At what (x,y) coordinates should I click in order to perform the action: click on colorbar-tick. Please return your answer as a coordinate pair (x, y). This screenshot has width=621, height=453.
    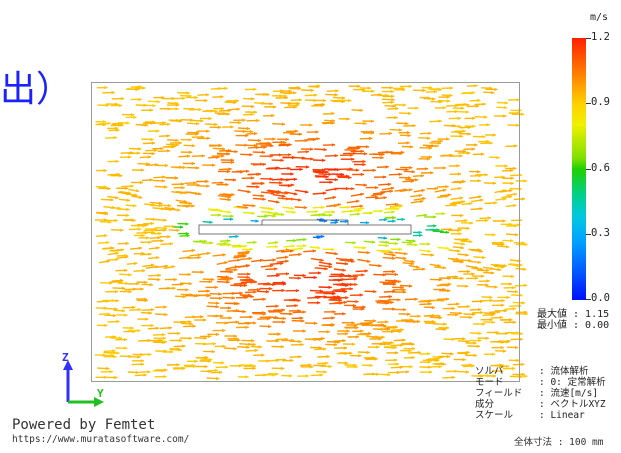
    Looking at the image, I should click on (588, 38).